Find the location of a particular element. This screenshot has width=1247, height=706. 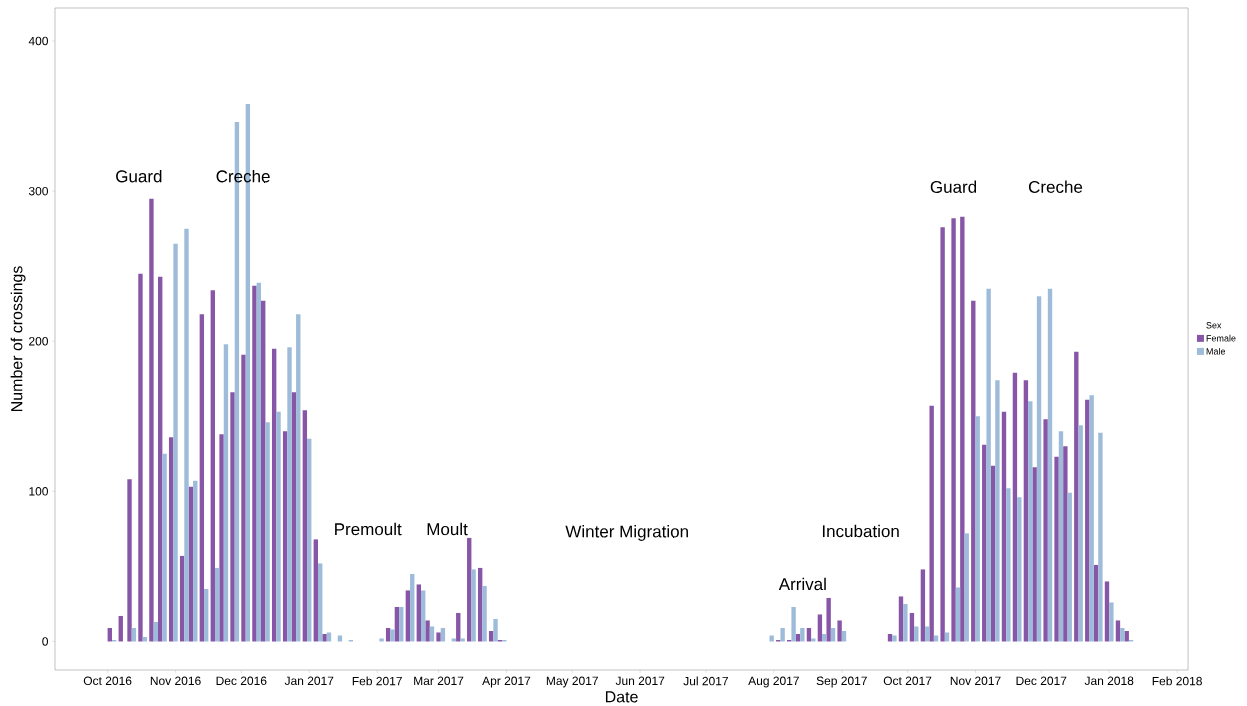

annotation: Moult is located at coordinates (447, 529).